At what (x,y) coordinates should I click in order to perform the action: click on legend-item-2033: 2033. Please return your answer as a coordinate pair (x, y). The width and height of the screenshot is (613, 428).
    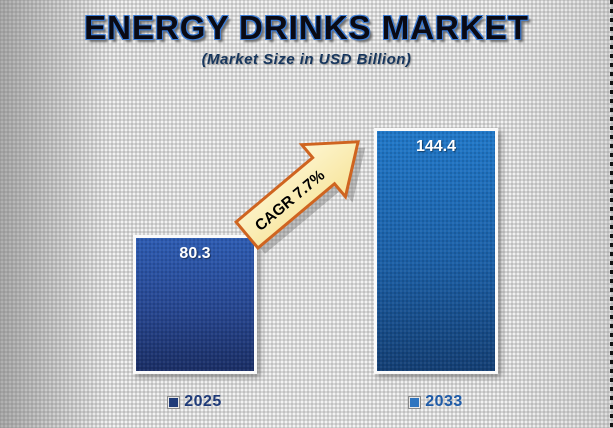
    Looking at the image, I should click on (436, 402).